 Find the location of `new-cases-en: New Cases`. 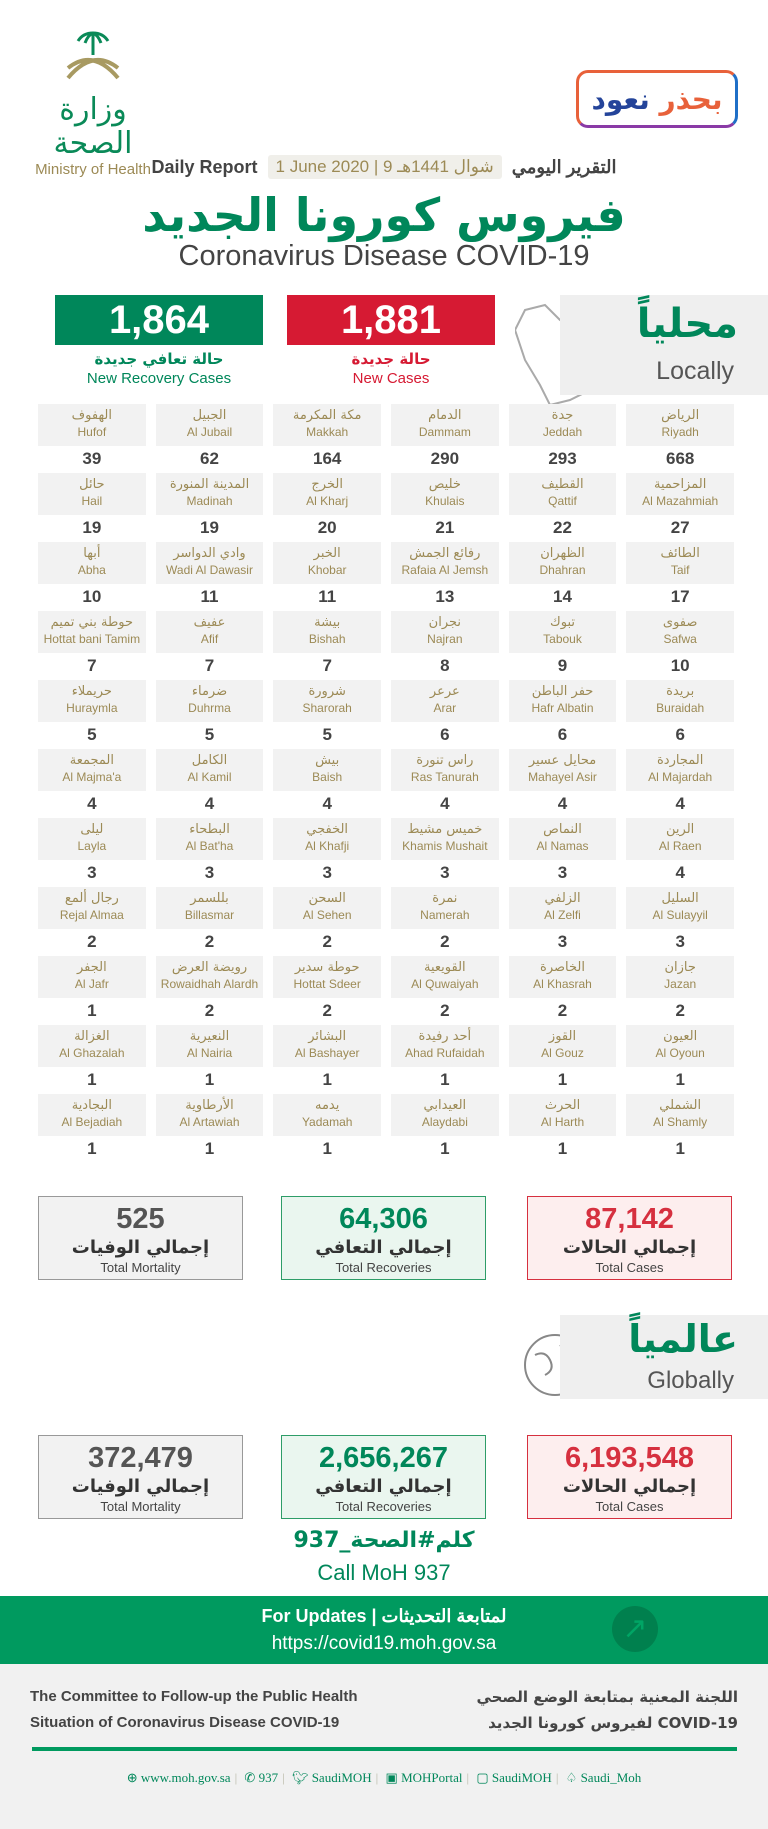

new-cases-en: New Cases is located at coordinates (391, 378).